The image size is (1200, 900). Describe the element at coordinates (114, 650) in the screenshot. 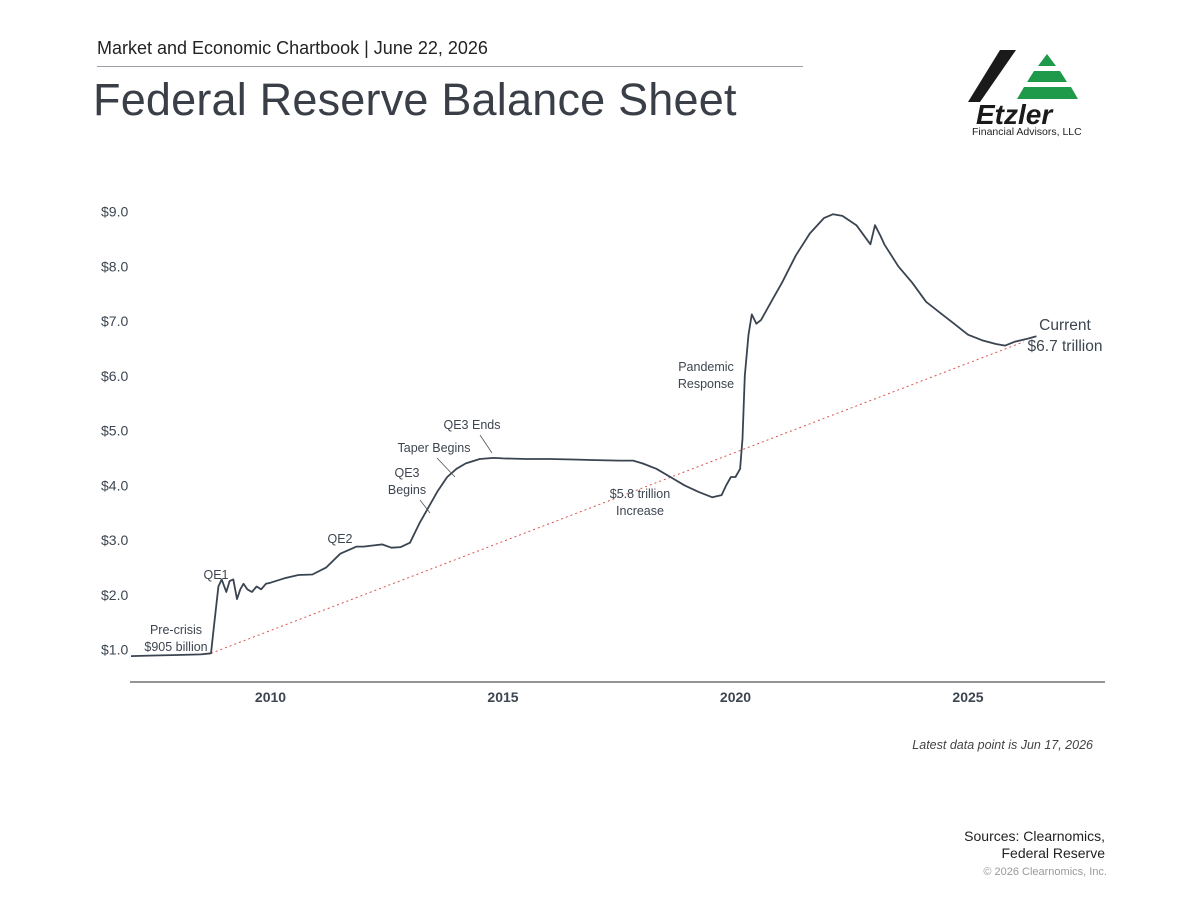

I see `y-tick-label: $1.0` at that location.